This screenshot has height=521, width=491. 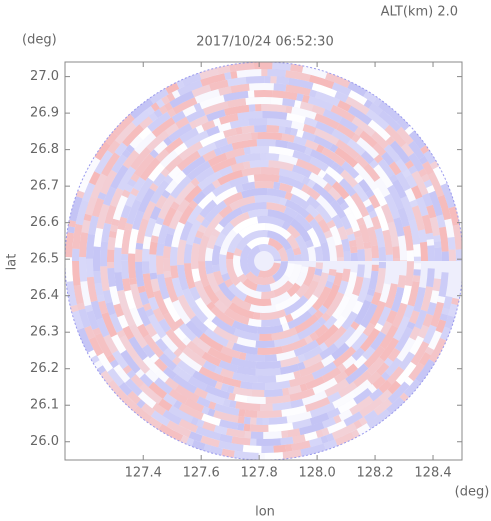 What do you see at coordinates (44, 113) in the screenshot?
I see `y-tick-label: 26.9` at bounding box center [44, 113].